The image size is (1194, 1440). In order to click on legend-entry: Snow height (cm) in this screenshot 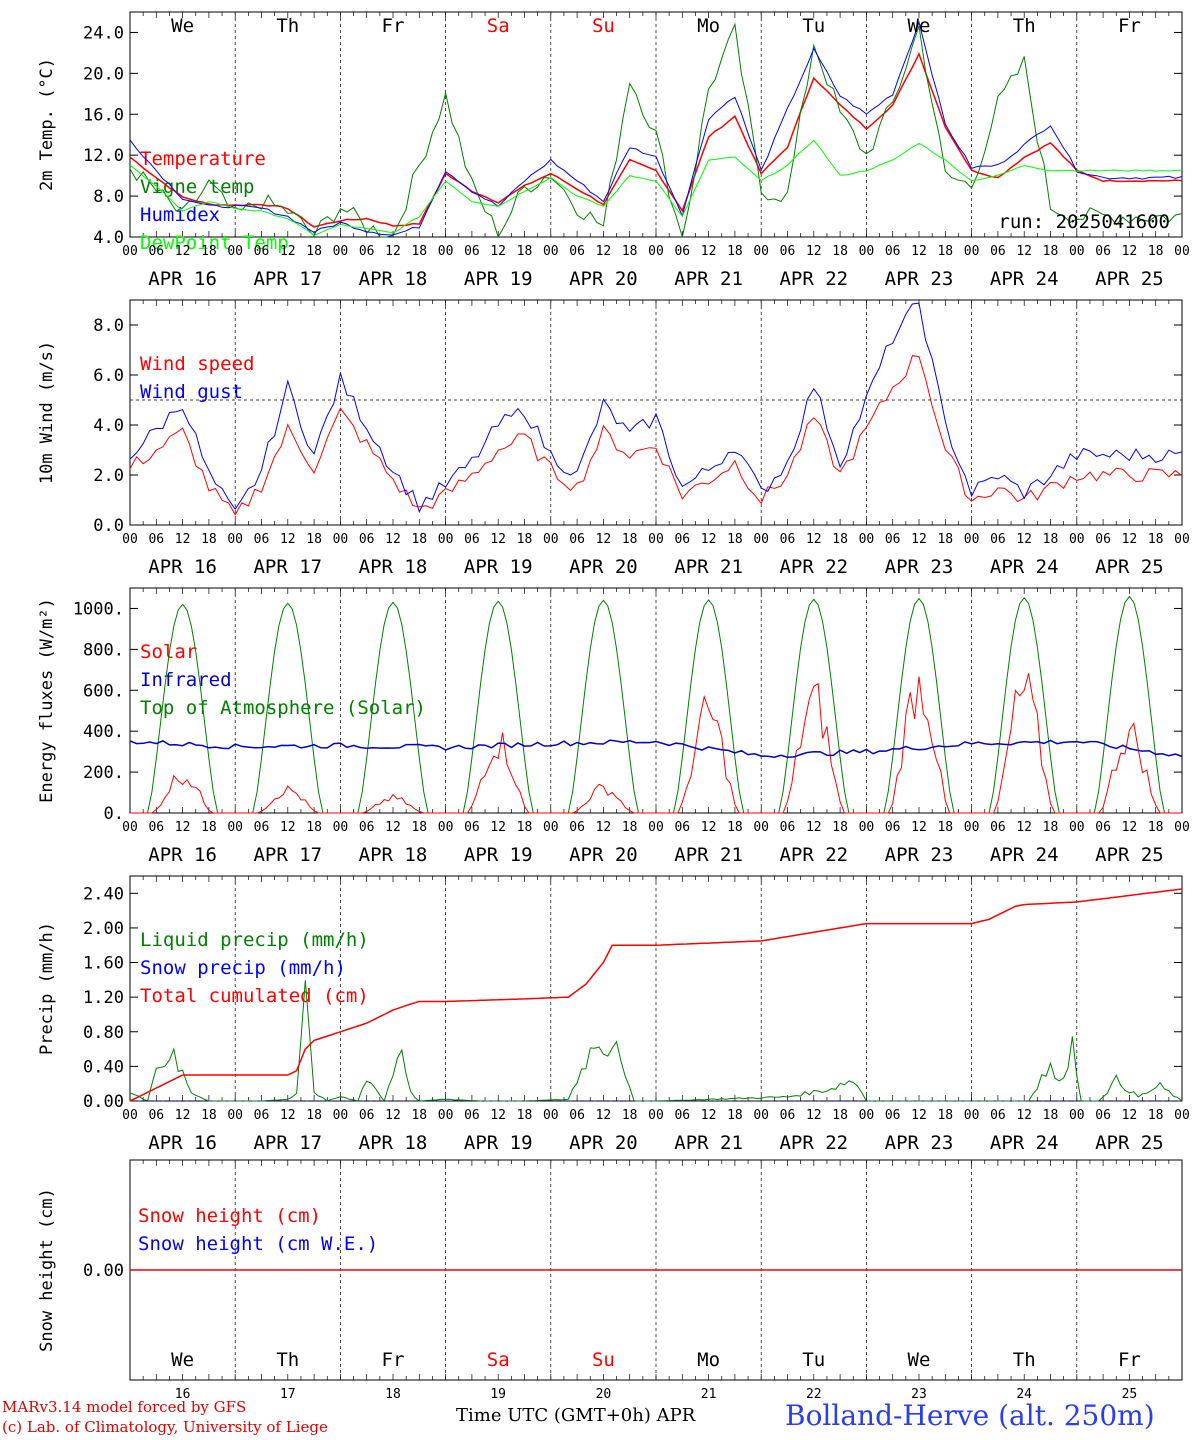, I will do `click(229, 1216)`.